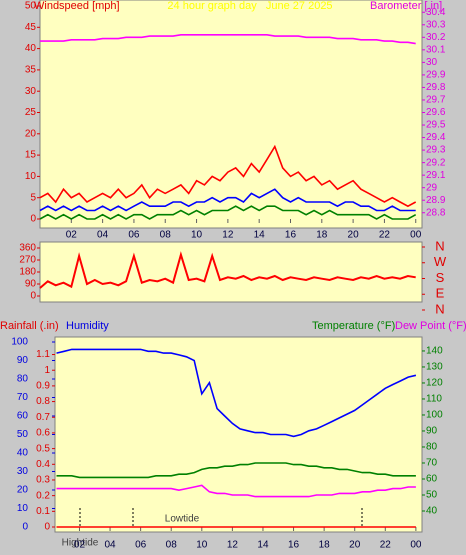 The image size is (466, 555). Describe the element at coordinates (23, 397) in the screenshot. I see `y-tick-label: 70` at that location.